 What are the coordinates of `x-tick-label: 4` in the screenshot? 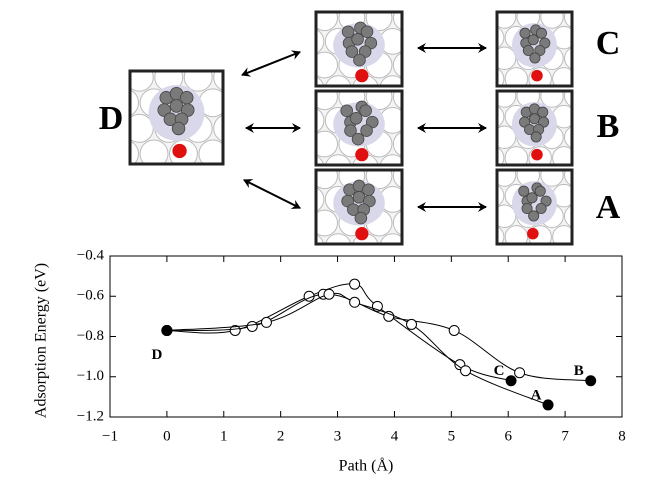 It's located at (395, 436).